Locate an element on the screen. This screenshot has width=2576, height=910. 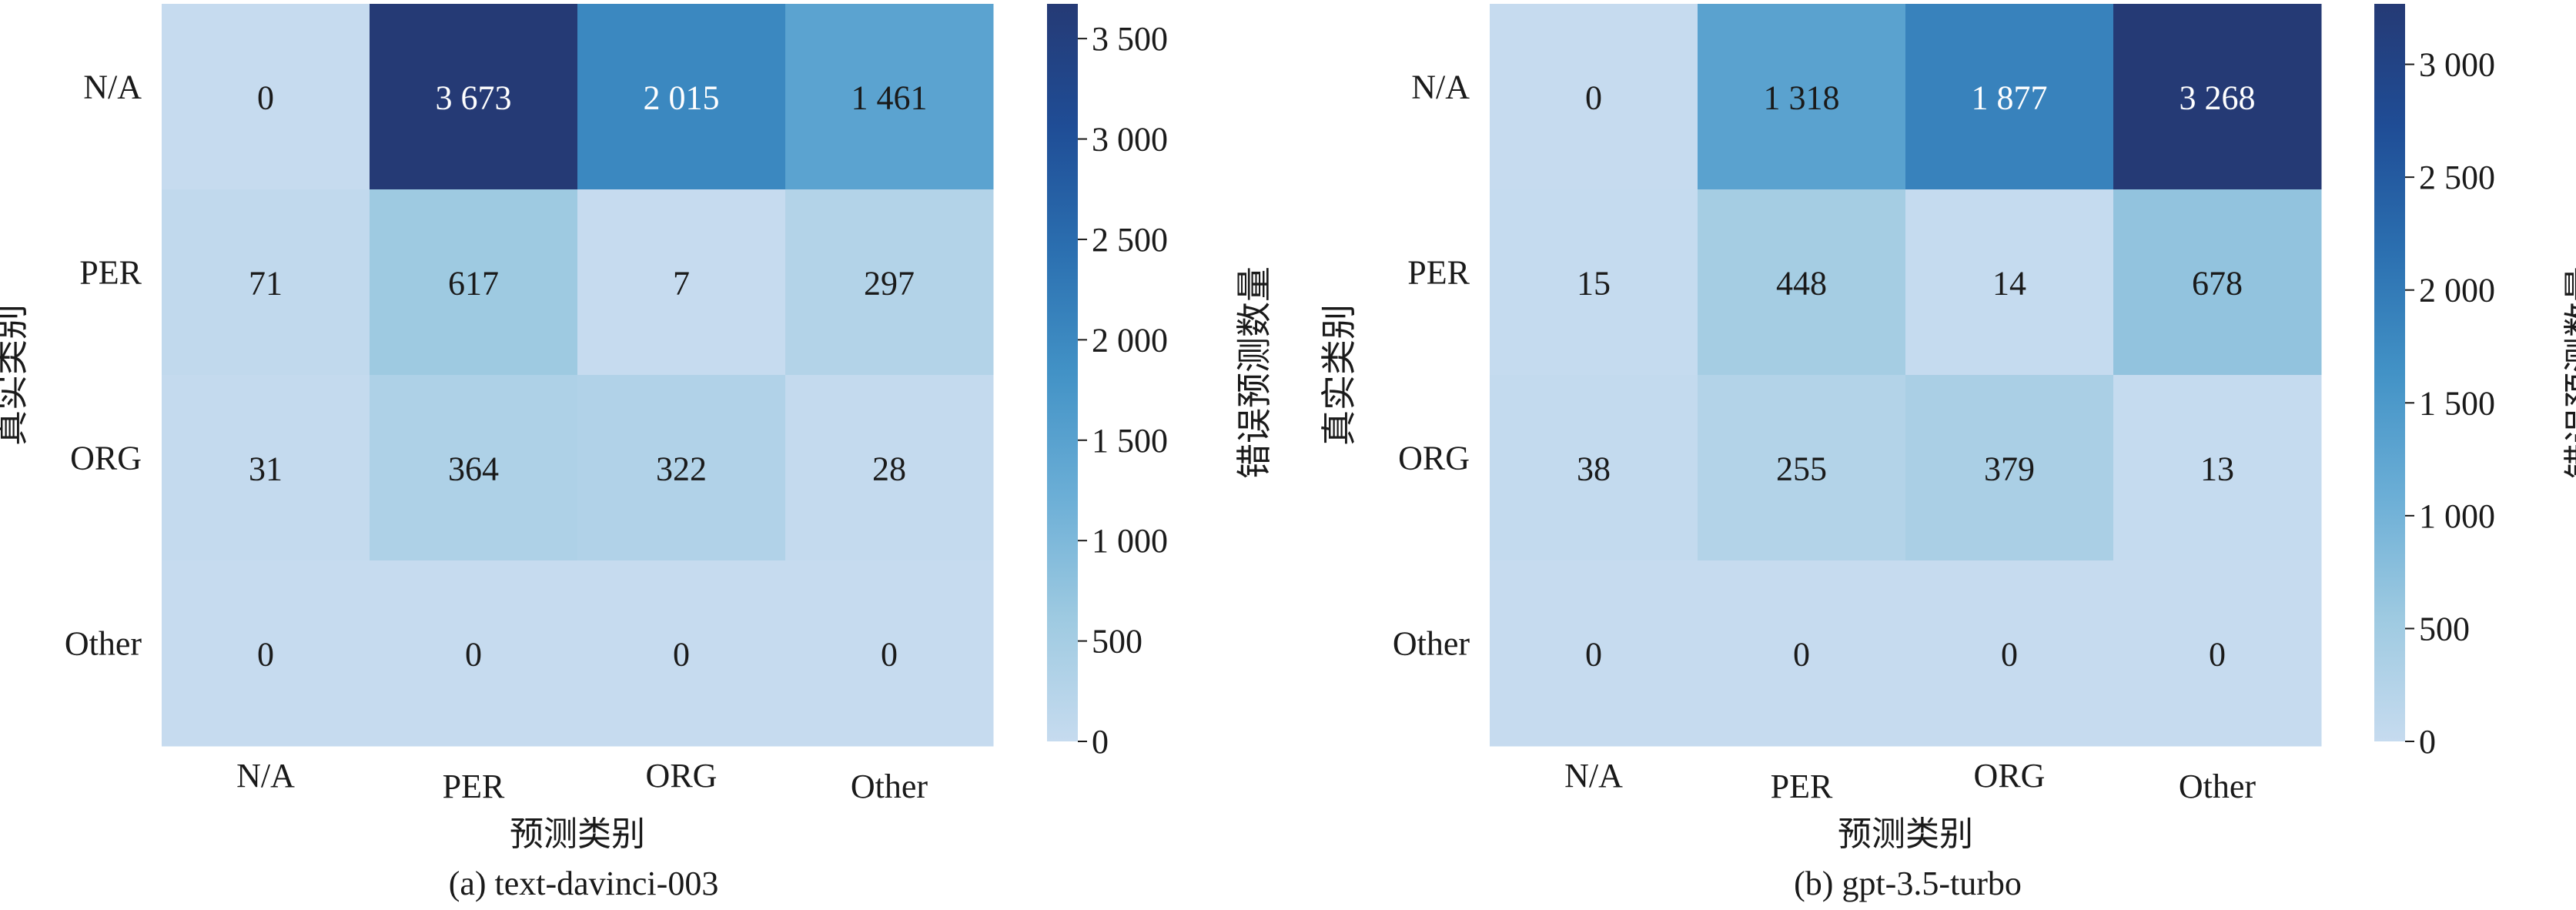
cell-value-label: 38 is located at coordinates (1594, 469).